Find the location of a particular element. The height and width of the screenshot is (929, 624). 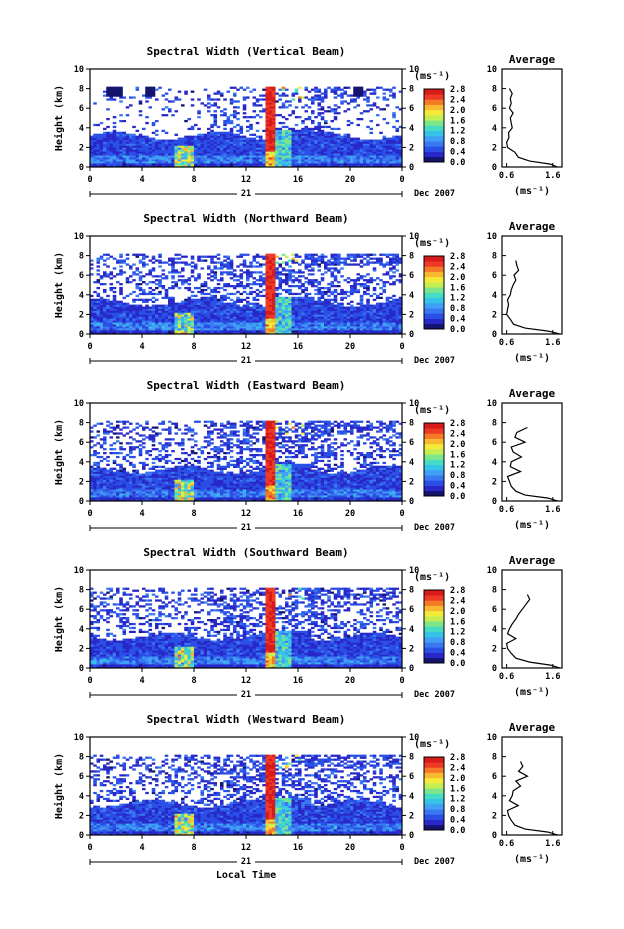

colorbar-swatch is located at coordinates (434, 149).